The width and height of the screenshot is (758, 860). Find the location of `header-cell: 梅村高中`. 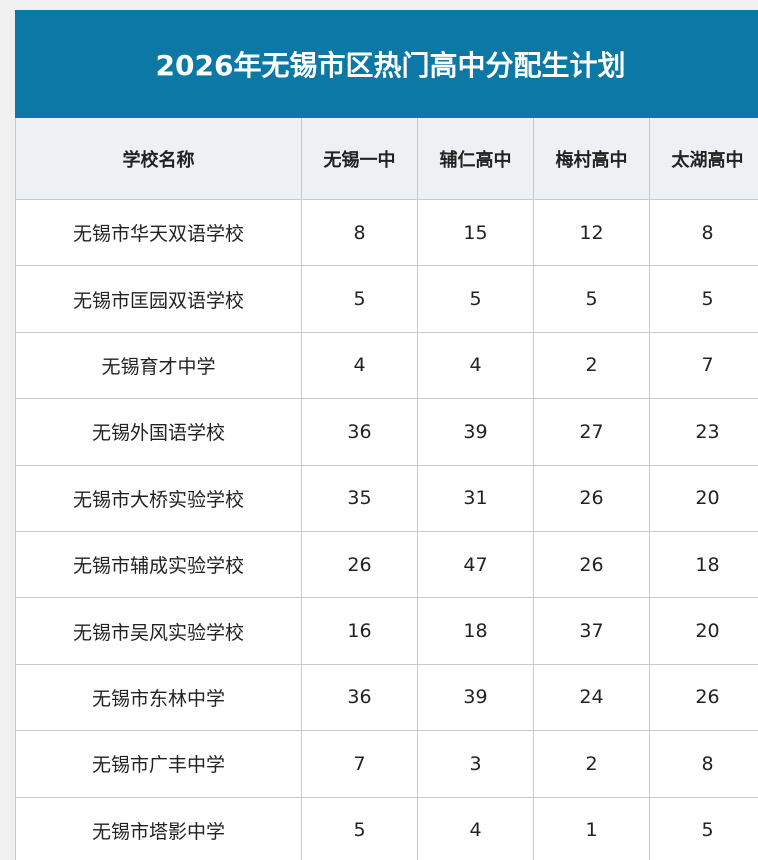

header-cell: 梅村高中 is located at coordinates (592, 159).